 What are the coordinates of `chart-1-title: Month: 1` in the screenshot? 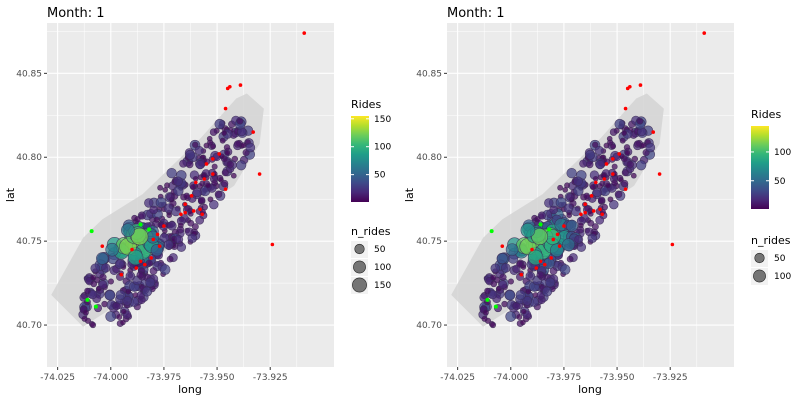 It's located at (76, 13).